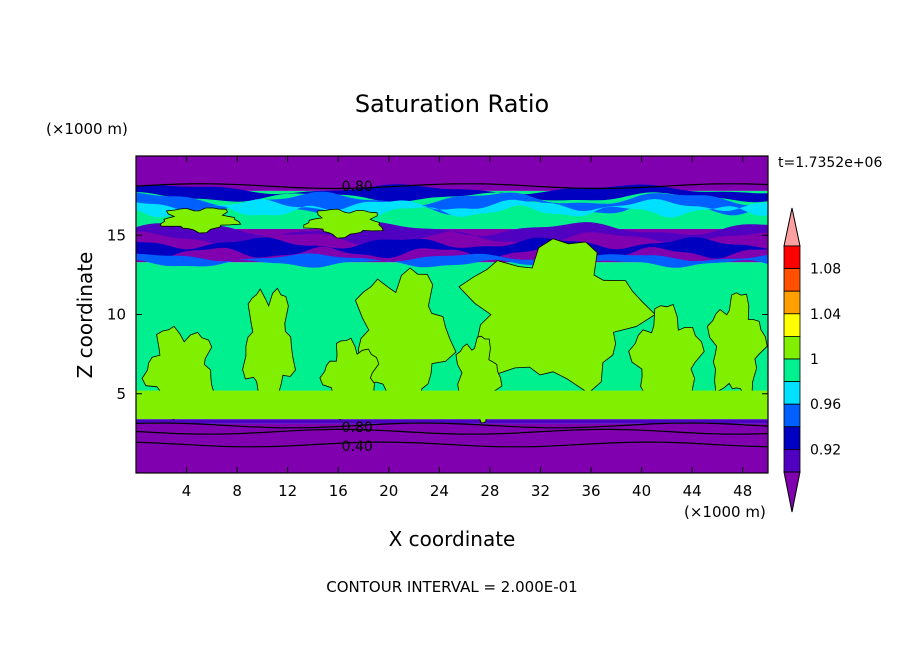 The image size is (904, 654). Describe the element at coordinates (792, 227) in the screenshot. I see `colorbar-top-arrow` at that location.